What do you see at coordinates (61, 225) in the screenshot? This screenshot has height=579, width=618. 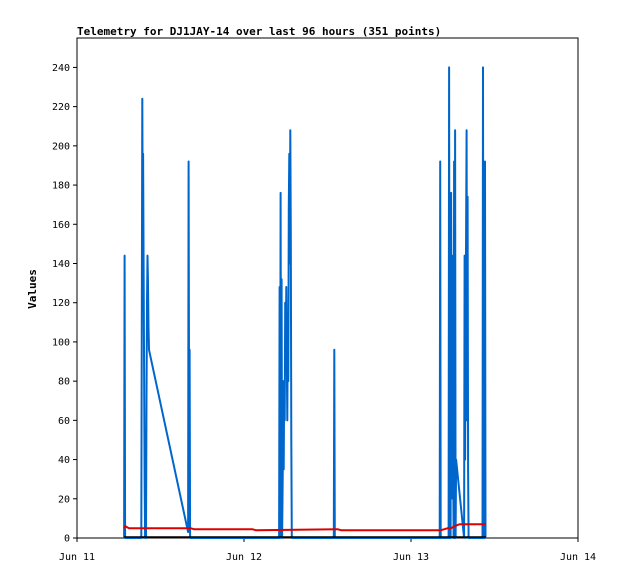 I see `y-tick-label: 160` at bounding box center [61, 225].